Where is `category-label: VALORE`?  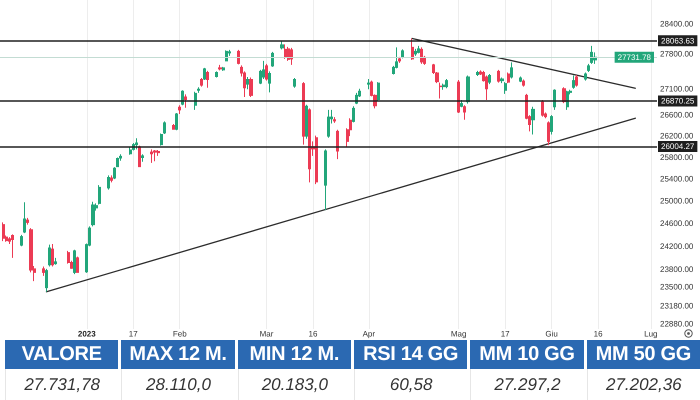 category-label: VALORE is located at coordinates (61, 354).